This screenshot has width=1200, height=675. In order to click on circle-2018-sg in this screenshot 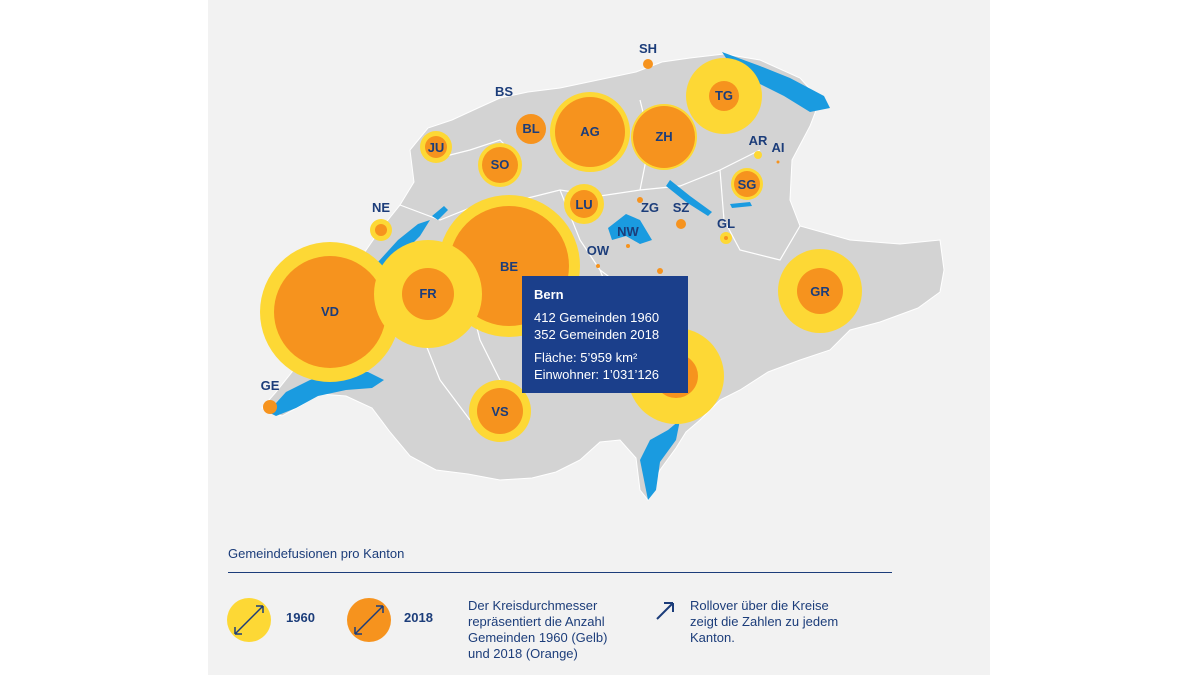, I will do `click(747, 184)`.